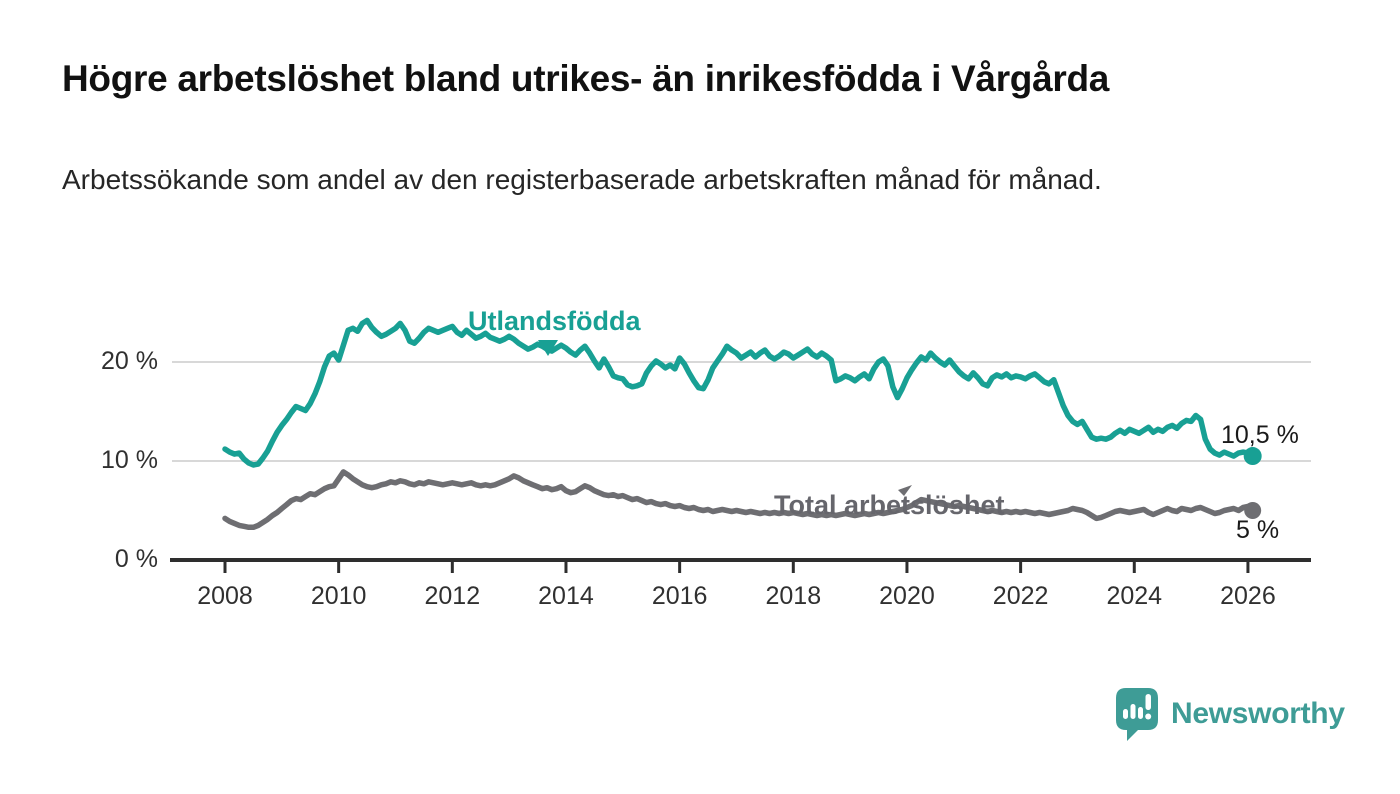  What do you see at coordinates (566, 596) in the screenshot?
I see `x-tick-label: 2014` at bounding box center [566, 596].